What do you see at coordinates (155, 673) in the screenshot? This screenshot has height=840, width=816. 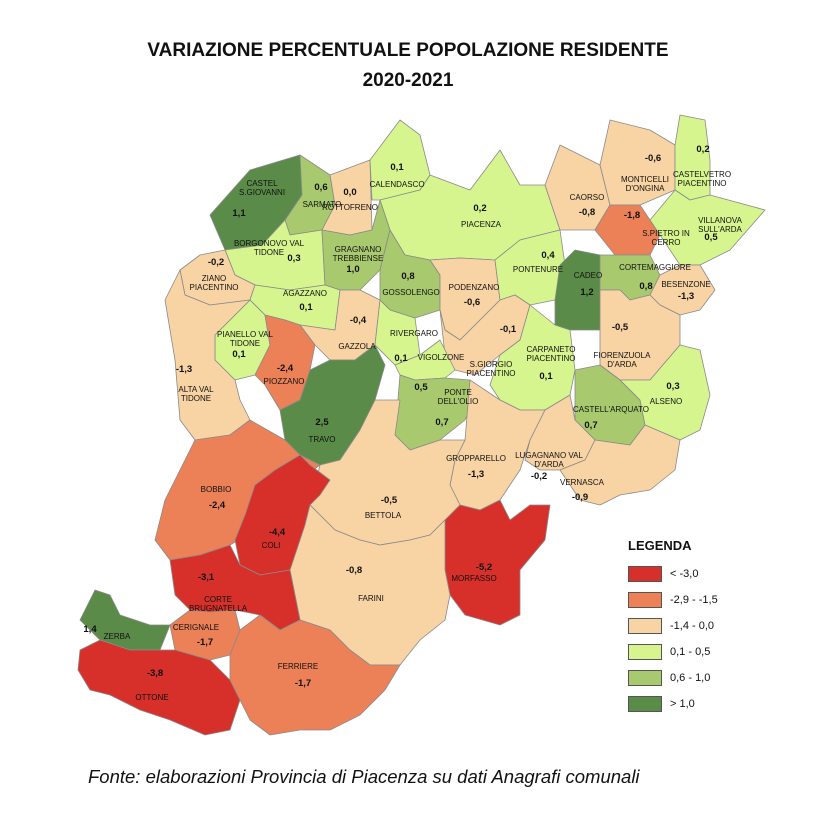 I see `municipality-value: -3,8` at bounding box center [155, 673].